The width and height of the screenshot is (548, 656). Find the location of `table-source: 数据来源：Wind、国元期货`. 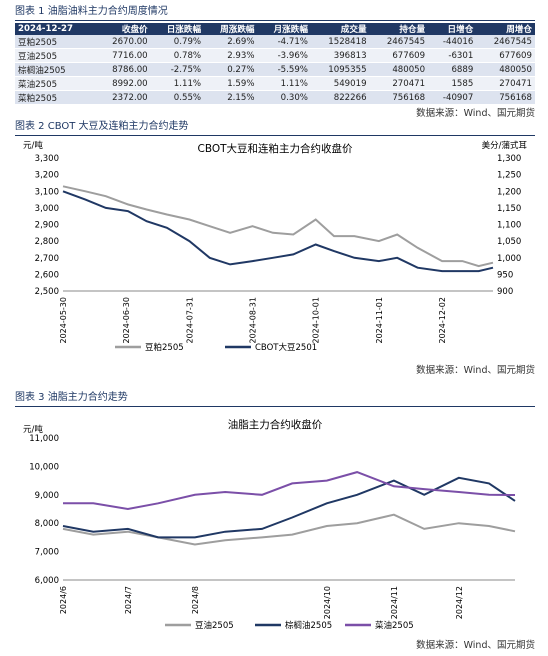

table-source: 数据来源：Wind、国元期货 is located at coordinates (475, 113).